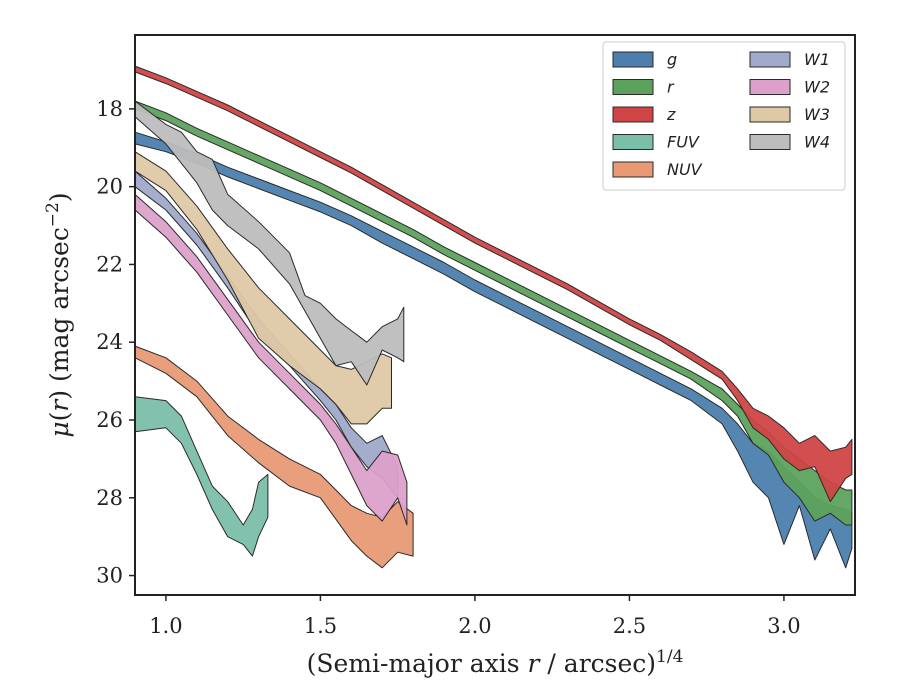 This screenshot has width=900, height=700. Describe the element at coordinates (109, 420) in the screenshot. I see `y-tick-label: 26` at that location.